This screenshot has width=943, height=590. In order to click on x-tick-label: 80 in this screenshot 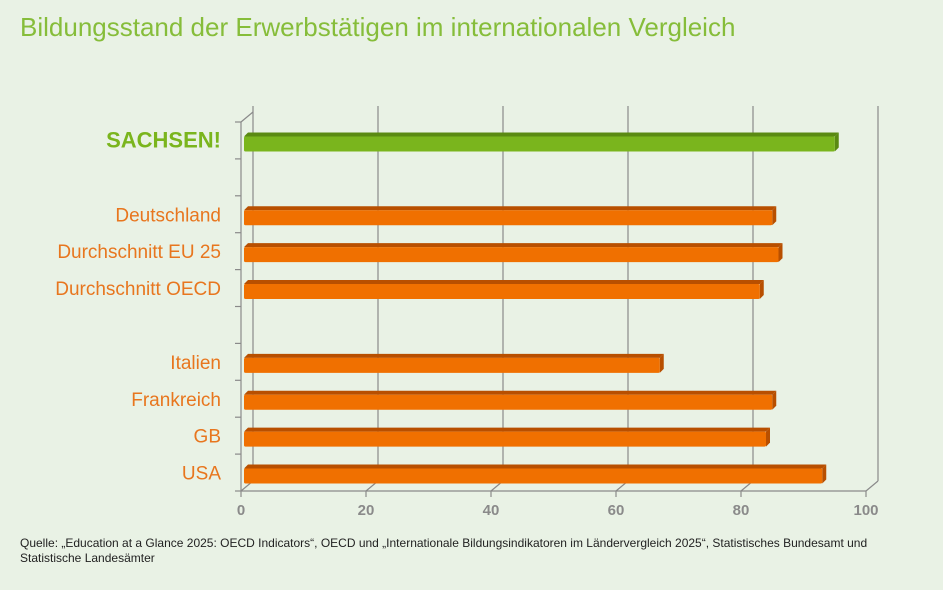, I will do `click(741, 510)`.